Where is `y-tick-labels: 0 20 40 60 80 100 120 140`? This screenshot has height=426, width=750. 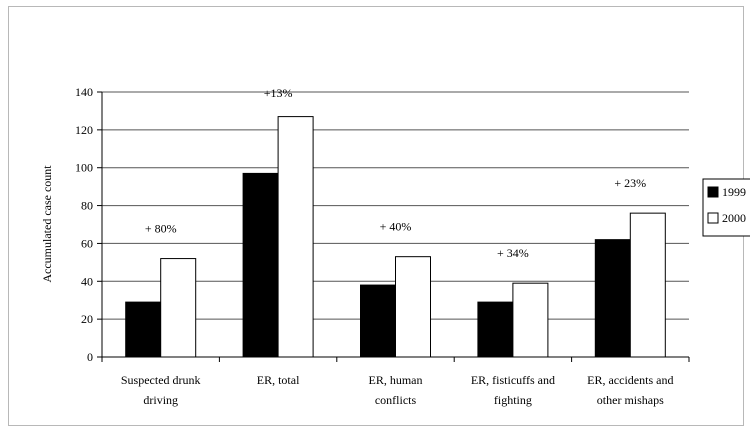
y-tick-labels: 0 20 40 60 80 100 120 140 is located at coordinates (84, 224).